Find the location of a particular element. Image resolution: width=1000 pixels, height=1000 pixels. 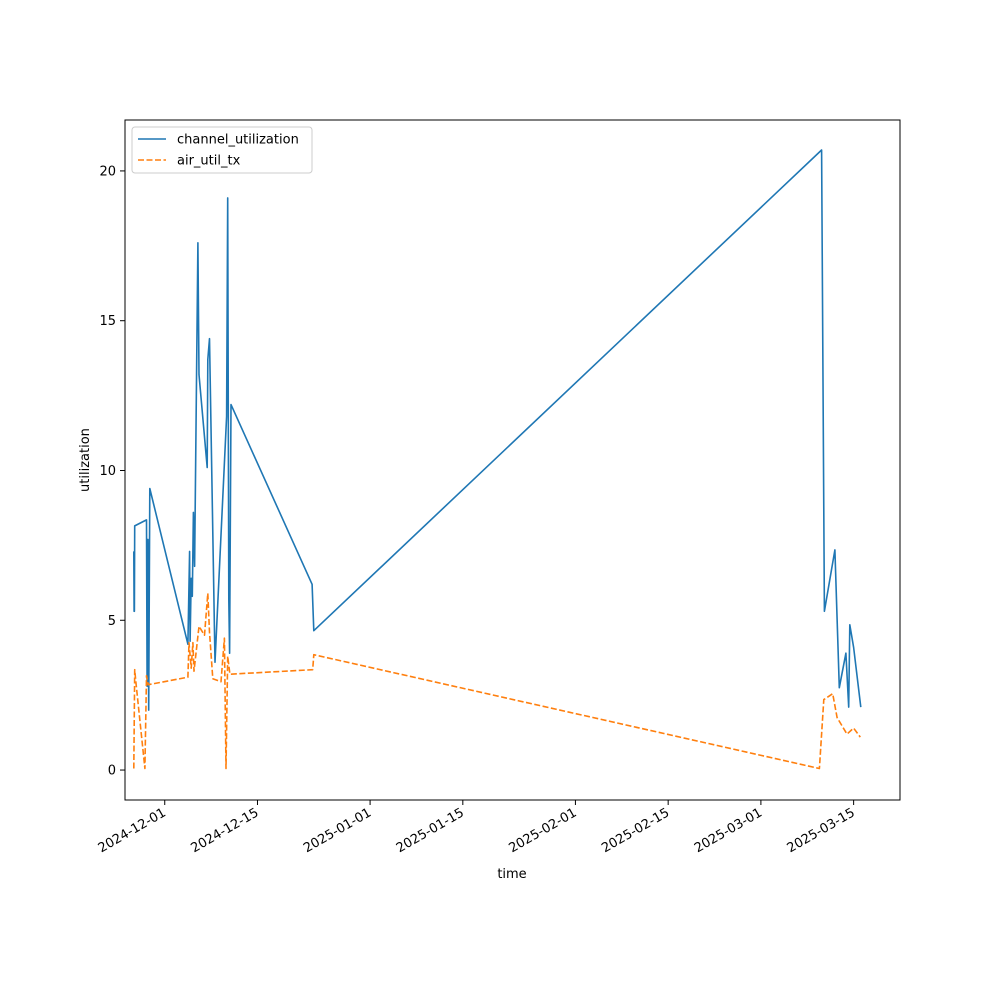

y-axis-ticks: 0 5 10 15 20 is located at coordinates (112, 471).